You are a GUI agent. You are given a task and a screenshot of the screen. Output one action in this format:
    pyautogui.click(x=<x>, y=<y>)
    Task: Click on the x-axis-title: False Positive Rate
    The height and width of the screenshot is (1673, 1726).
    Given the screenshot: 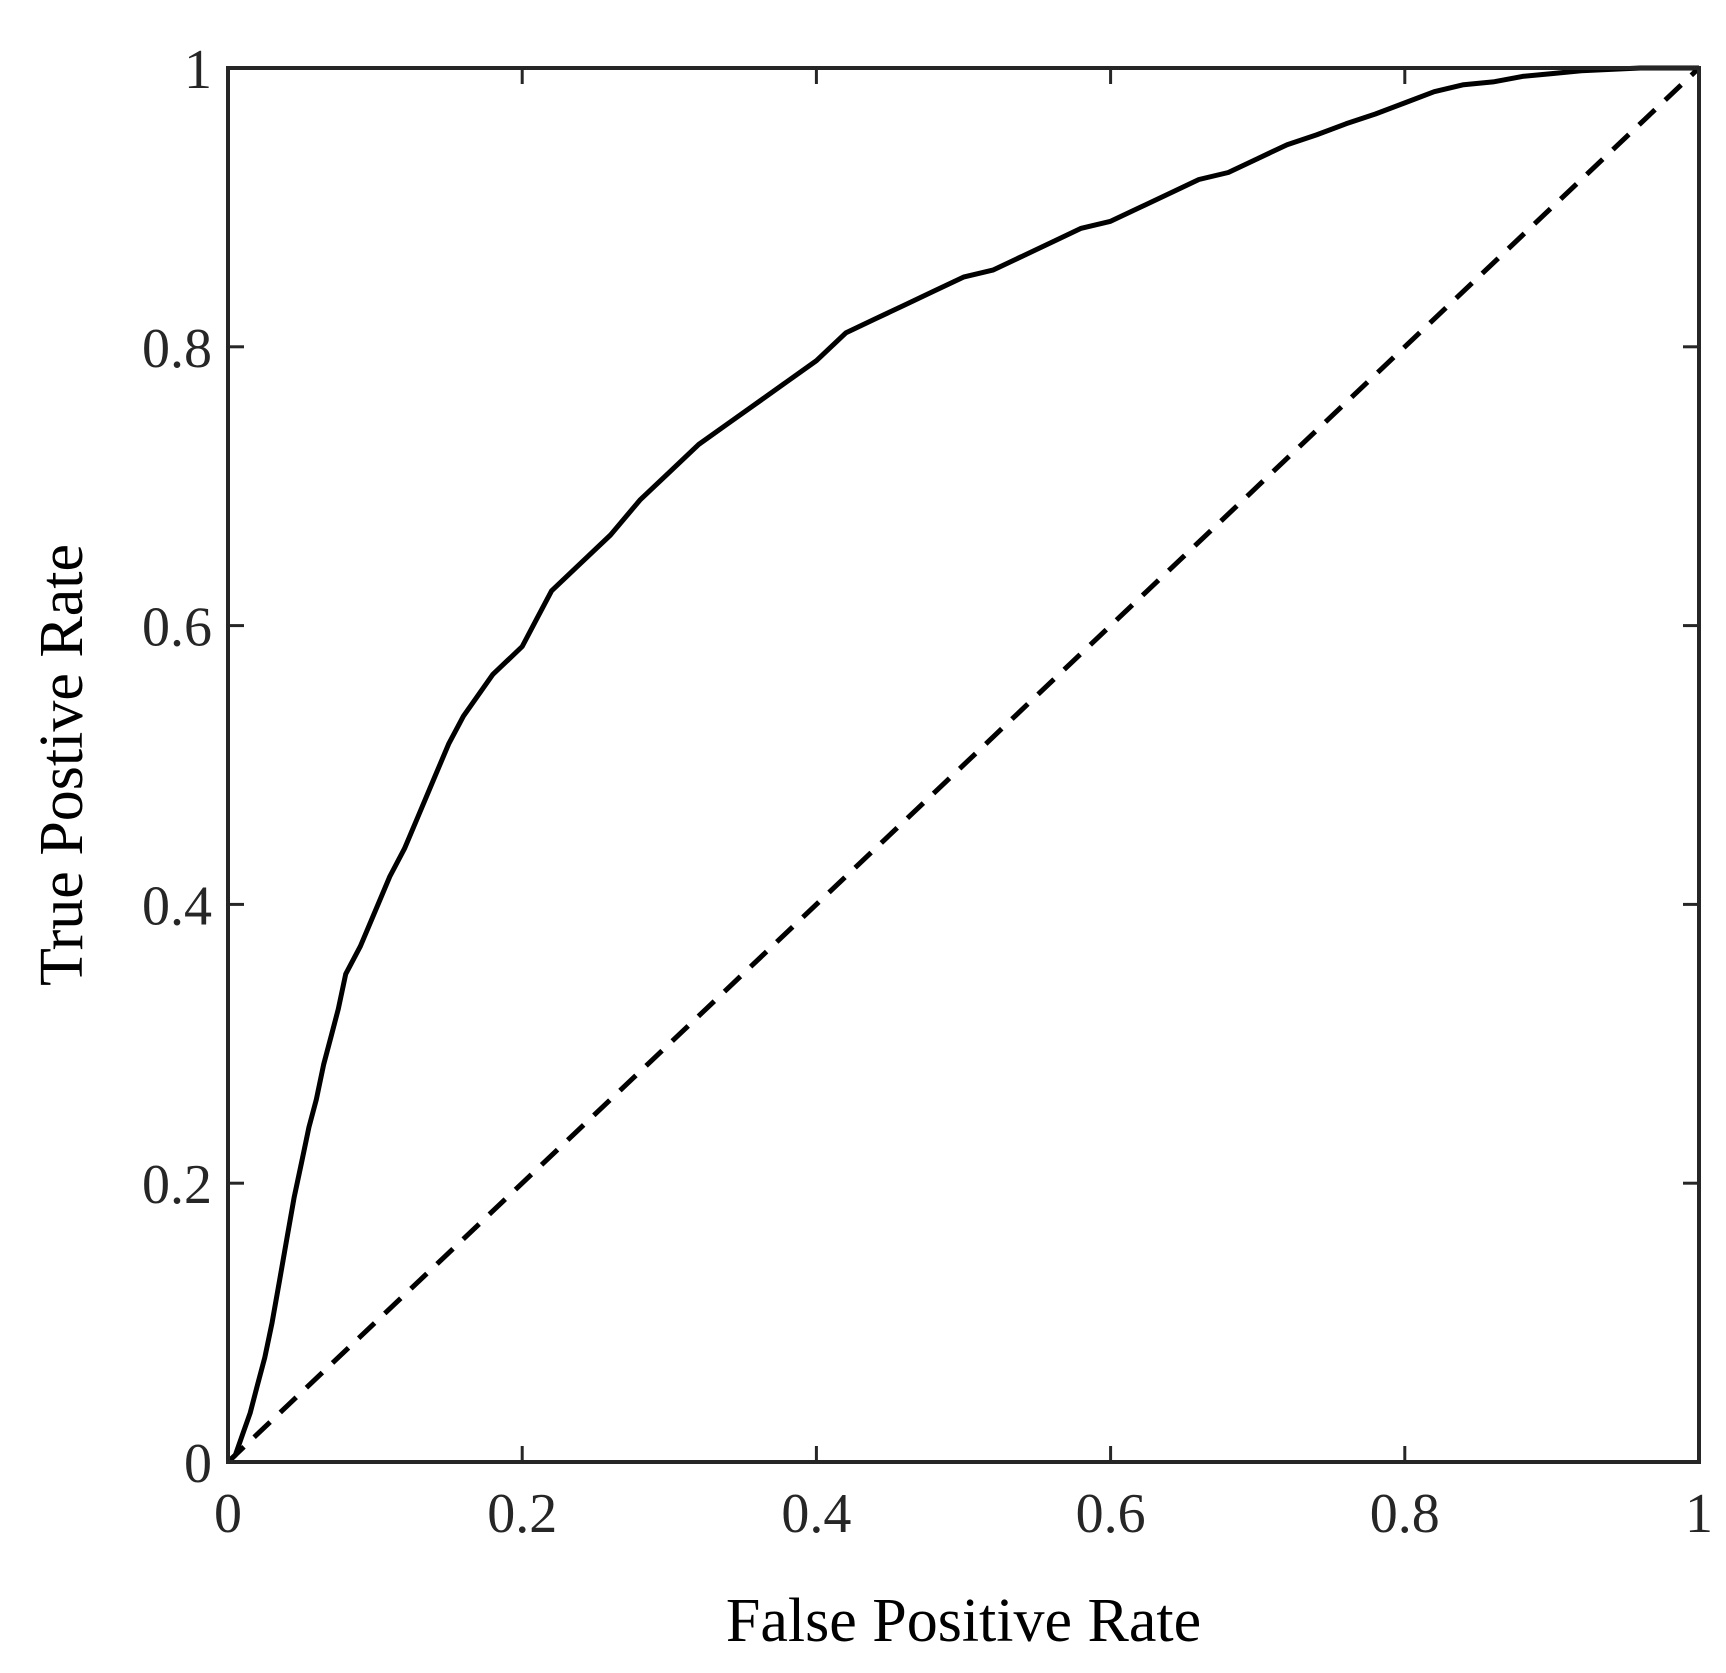 What is the action you would take?
    pyautogui.click(x=963, y=1621)
    